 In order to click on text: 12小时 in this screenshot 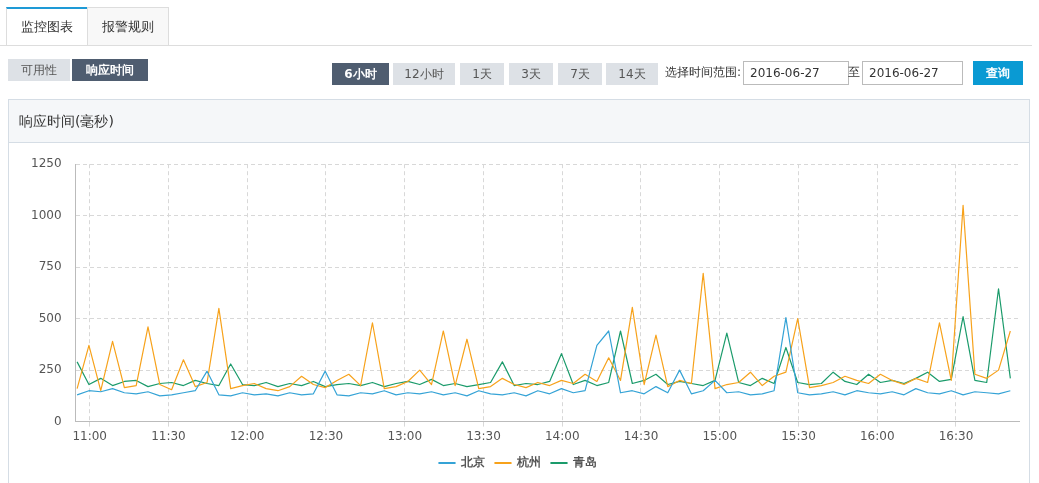, I will do `click(424, 74)`.